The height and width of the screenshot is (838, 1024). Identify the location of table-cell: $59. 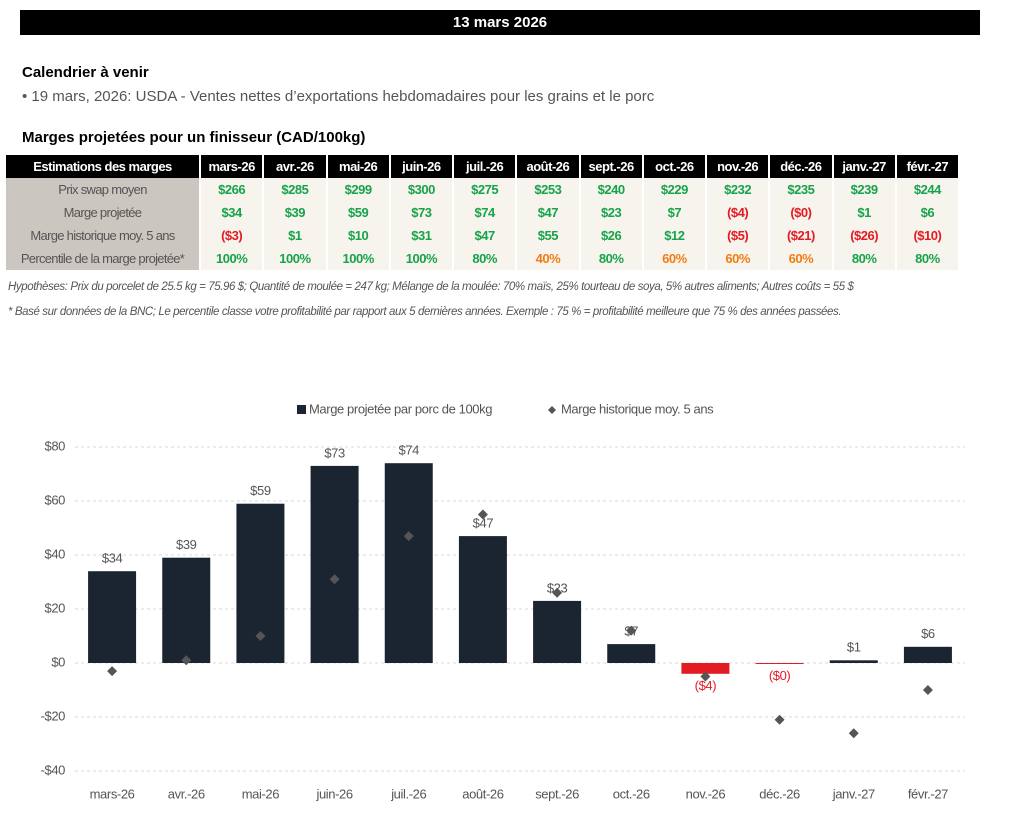
(358, 212).